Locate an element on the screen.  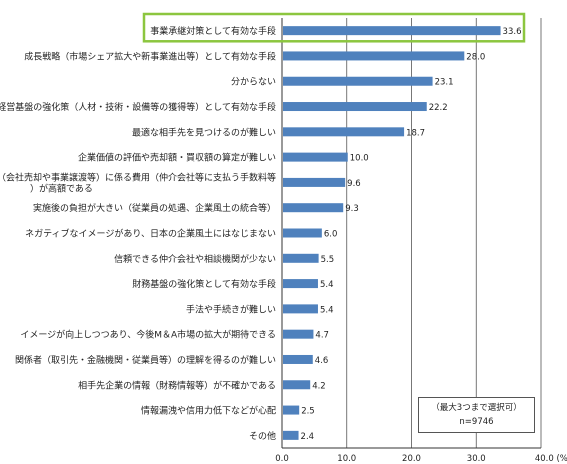
category-label-4: 最適な相手先を見つけるのが難しい is located at coordinates (204, 132).